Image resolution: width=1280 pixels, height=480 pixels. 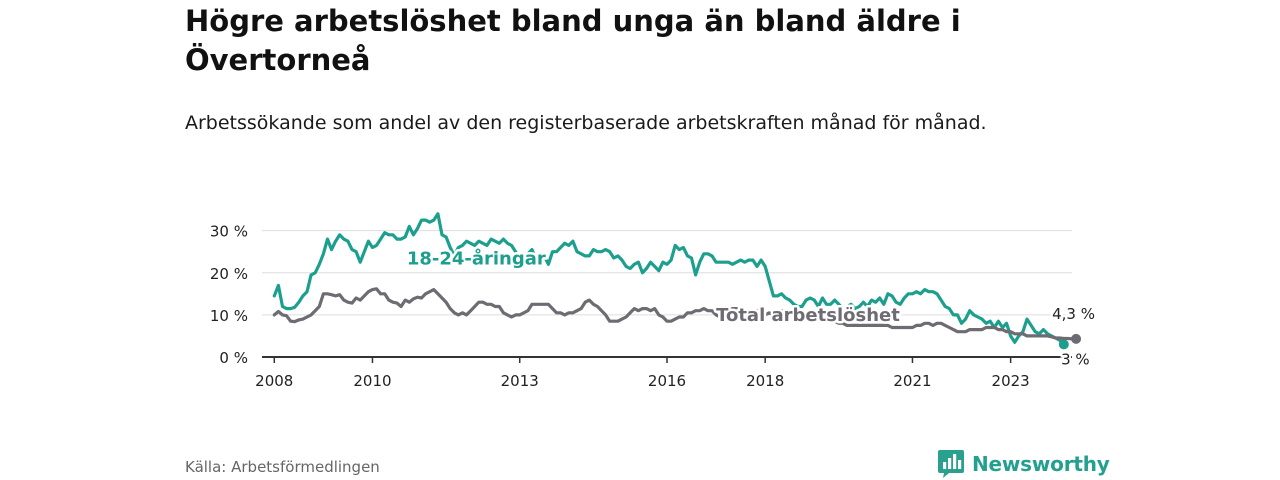 I want to click on gridlines, so click(x=667, y=273).